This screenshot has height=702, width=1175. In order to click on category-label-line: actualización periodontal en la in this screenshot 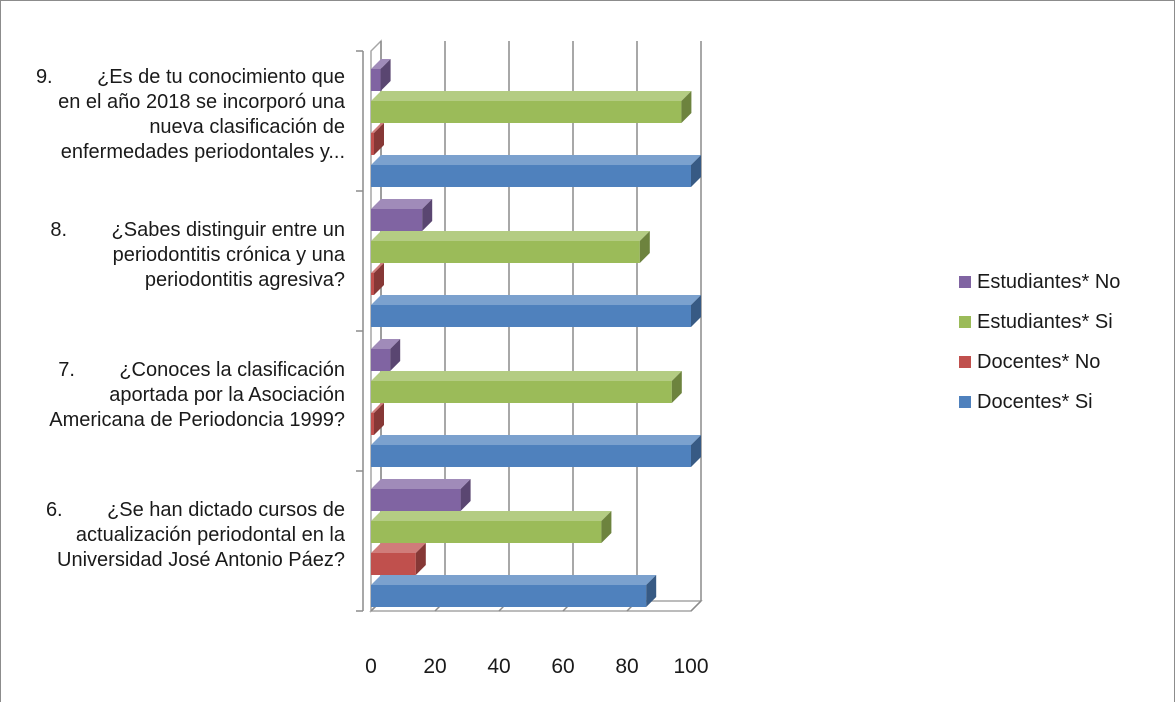, I will do `click(210, 534)`.